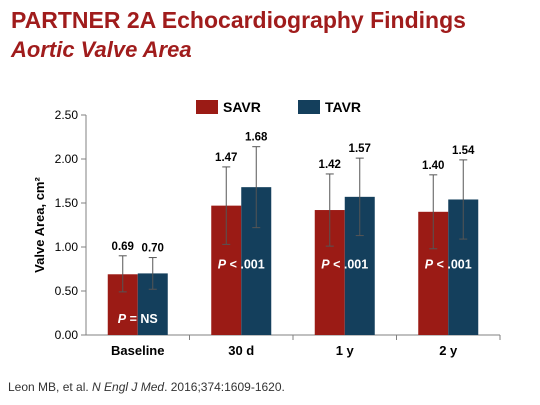 This screenshot has width=540, height=405. What do you see at coordinates (330, 165) in the screenshot?
I see `data-label-savr: 1.42` at bounding box center [330, 165].